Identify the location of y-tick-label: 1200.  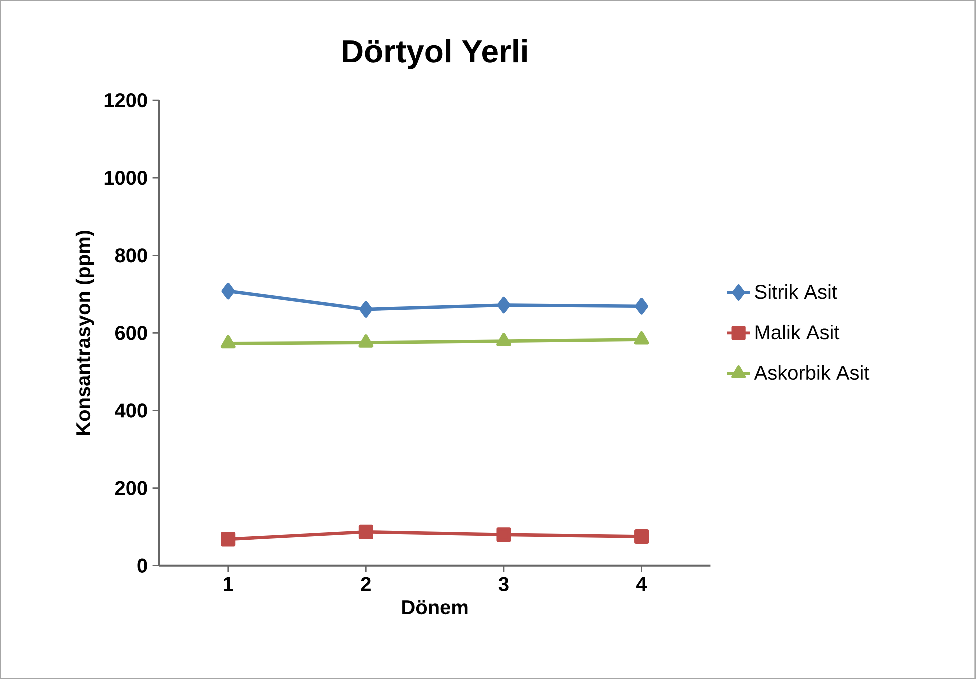
(126, 100).